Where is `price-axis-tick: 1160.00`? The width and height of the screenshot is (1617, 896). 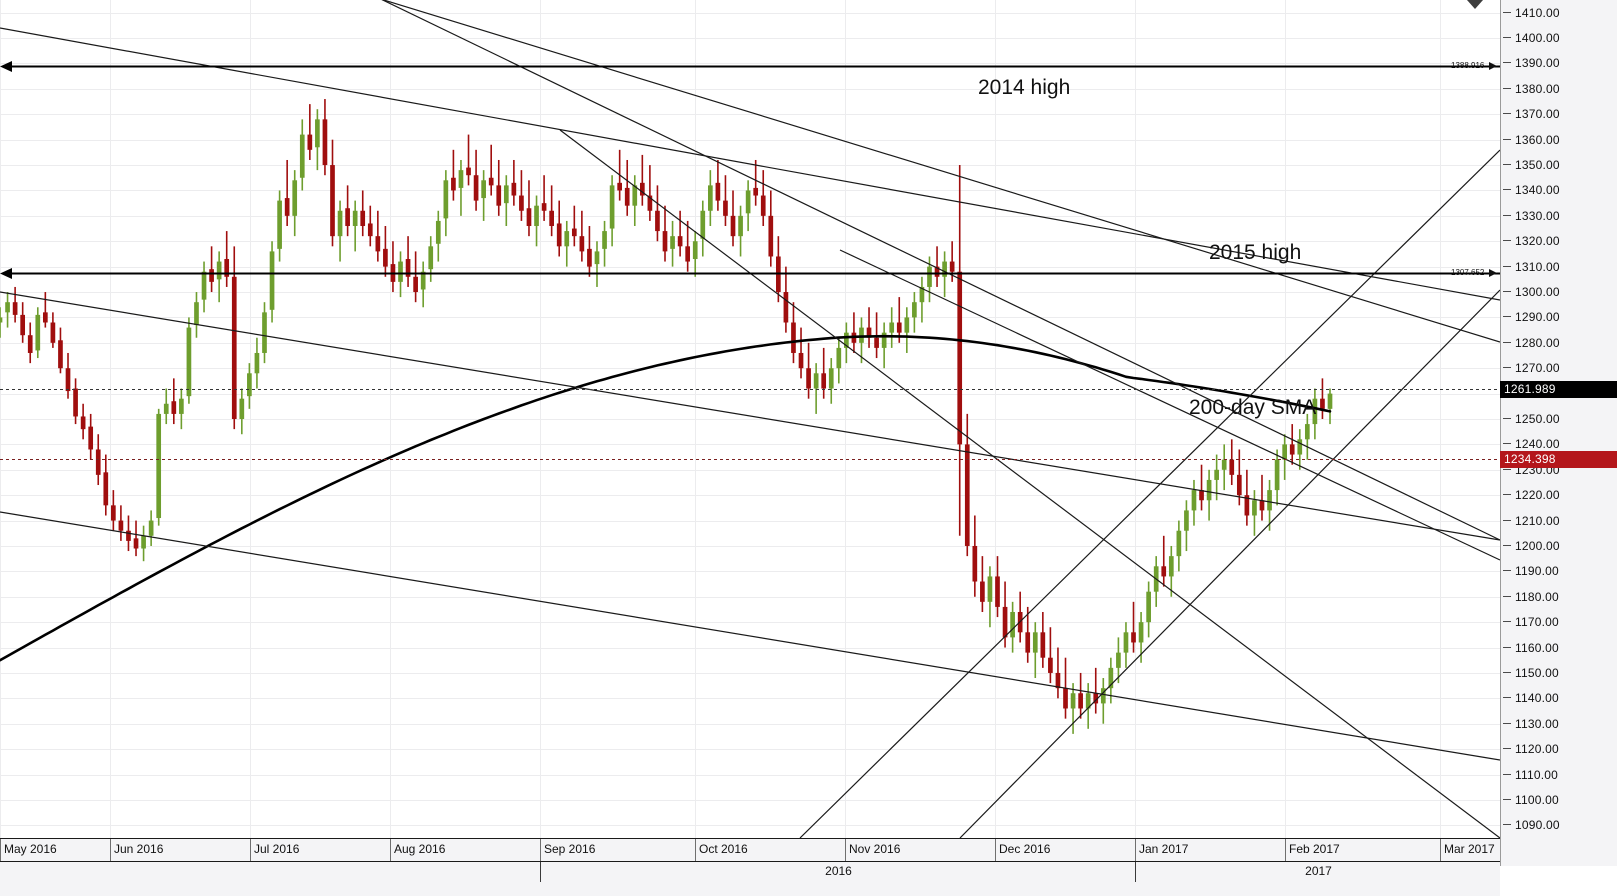
price-axis-tick: 1160.00 is located at coordinates (1559, 648).